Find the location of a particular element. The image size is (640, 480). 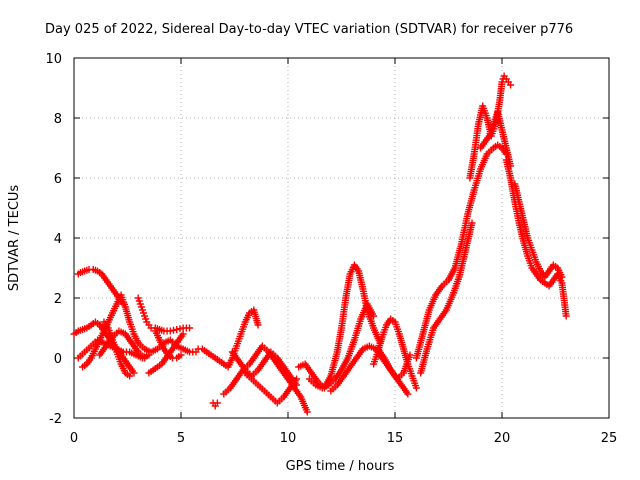

x-tick-label: 25 is located at coordinates (609, 438).